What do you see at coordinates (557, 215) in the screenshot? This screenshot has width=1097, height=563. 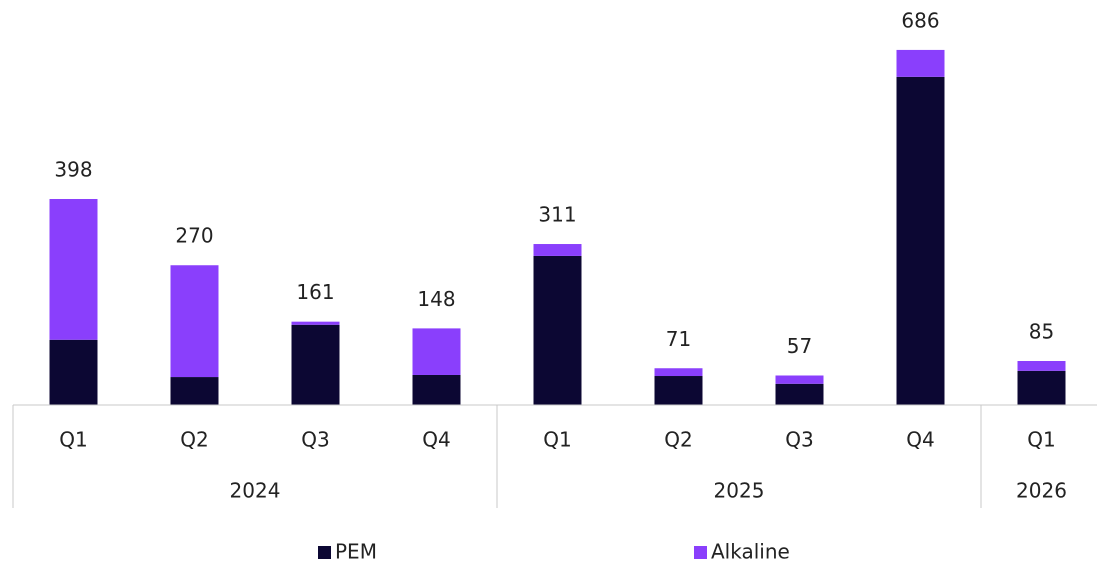 I see `total-label: 311` at bounding box center [557, 215].